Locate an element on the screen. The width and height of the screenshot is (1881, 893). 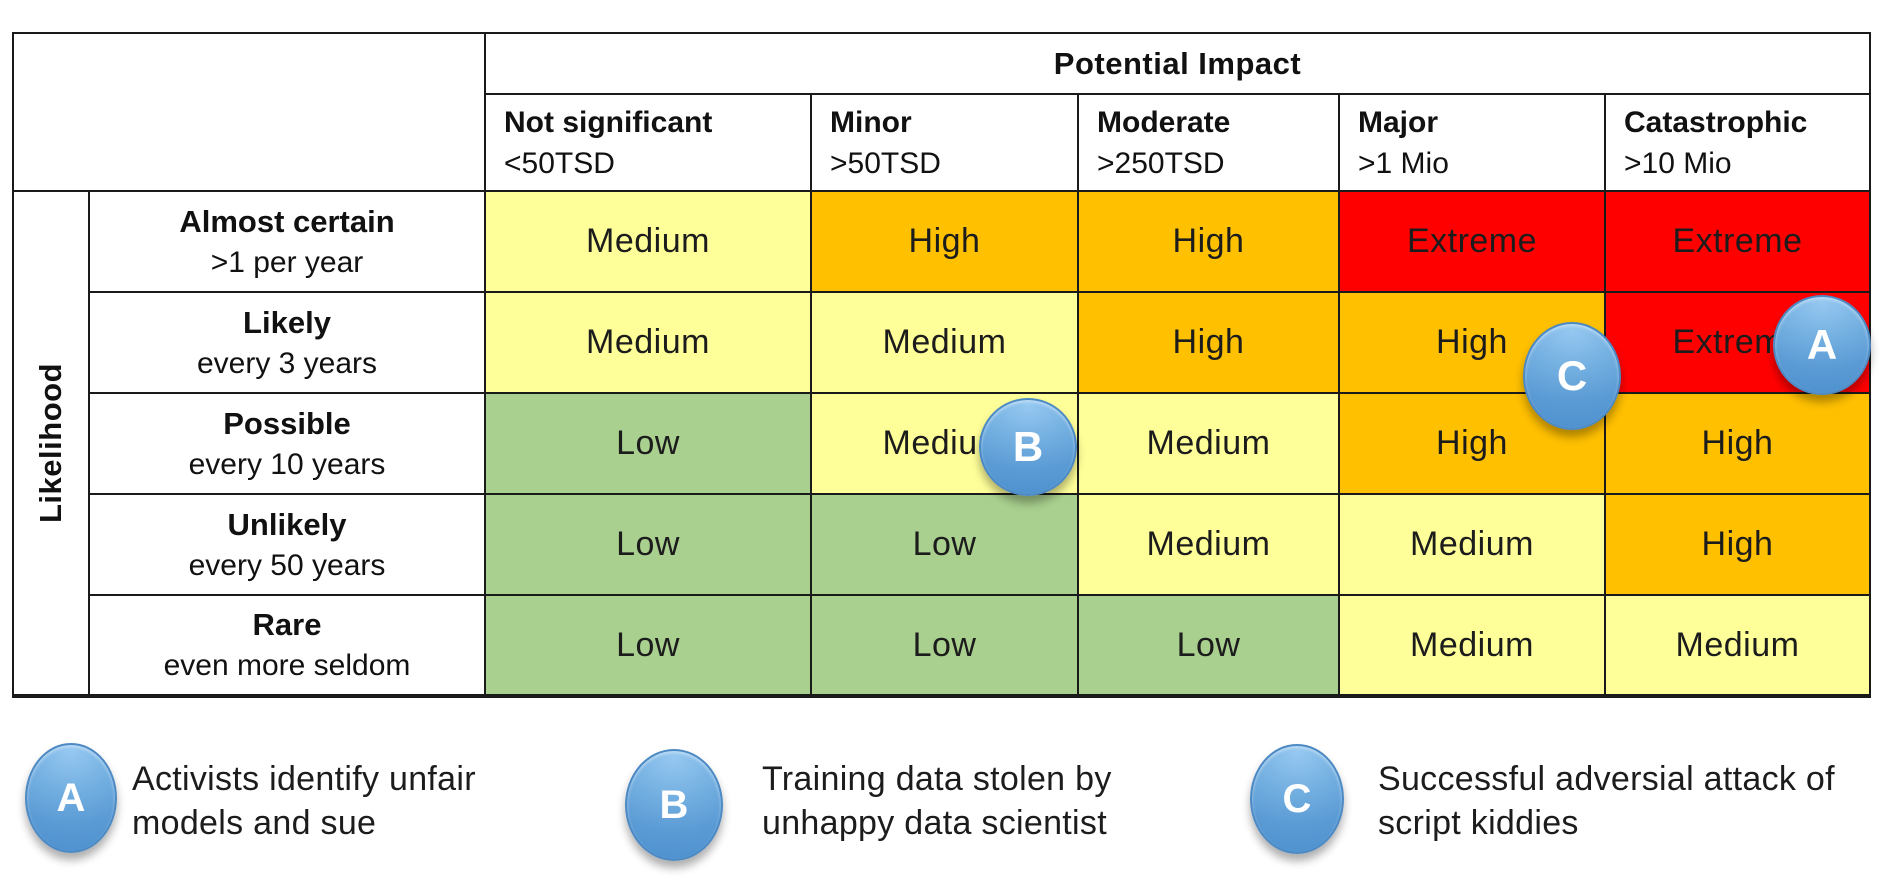
risk-marker-c: C is located at coordinates (1572, 376).